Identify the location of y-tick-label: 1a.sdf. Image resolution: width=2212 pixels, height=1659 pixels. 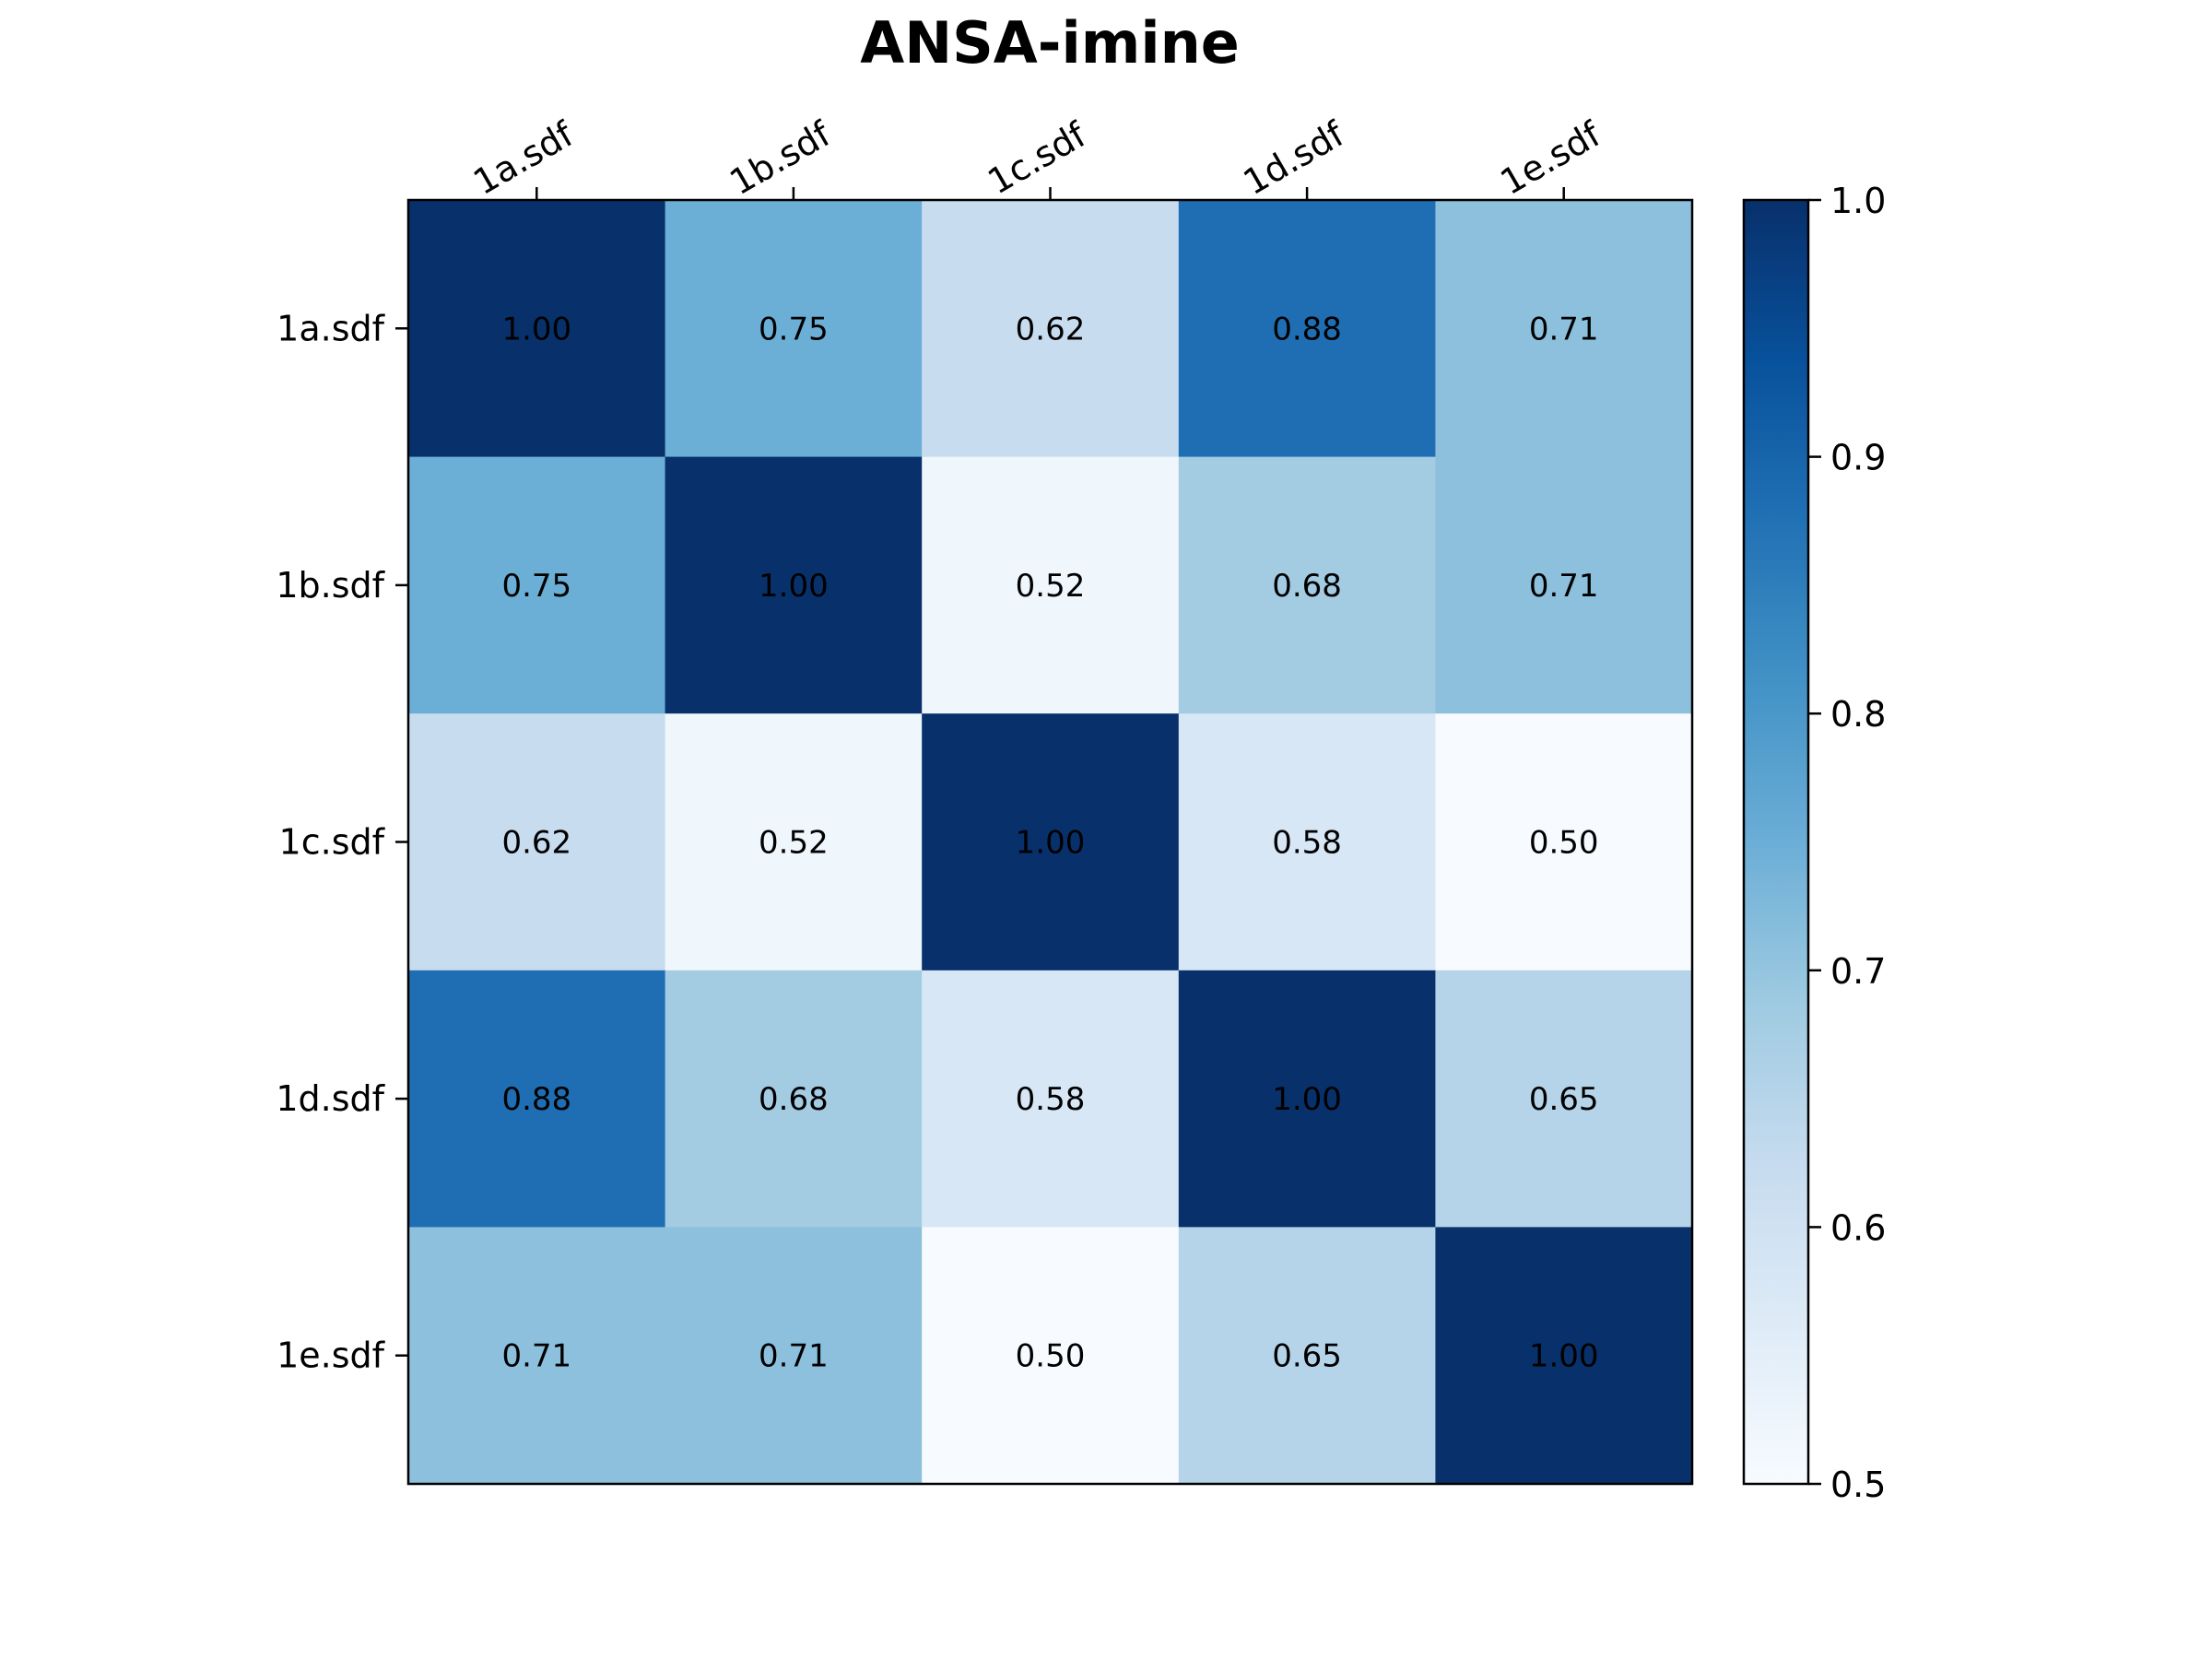
(330, 328).